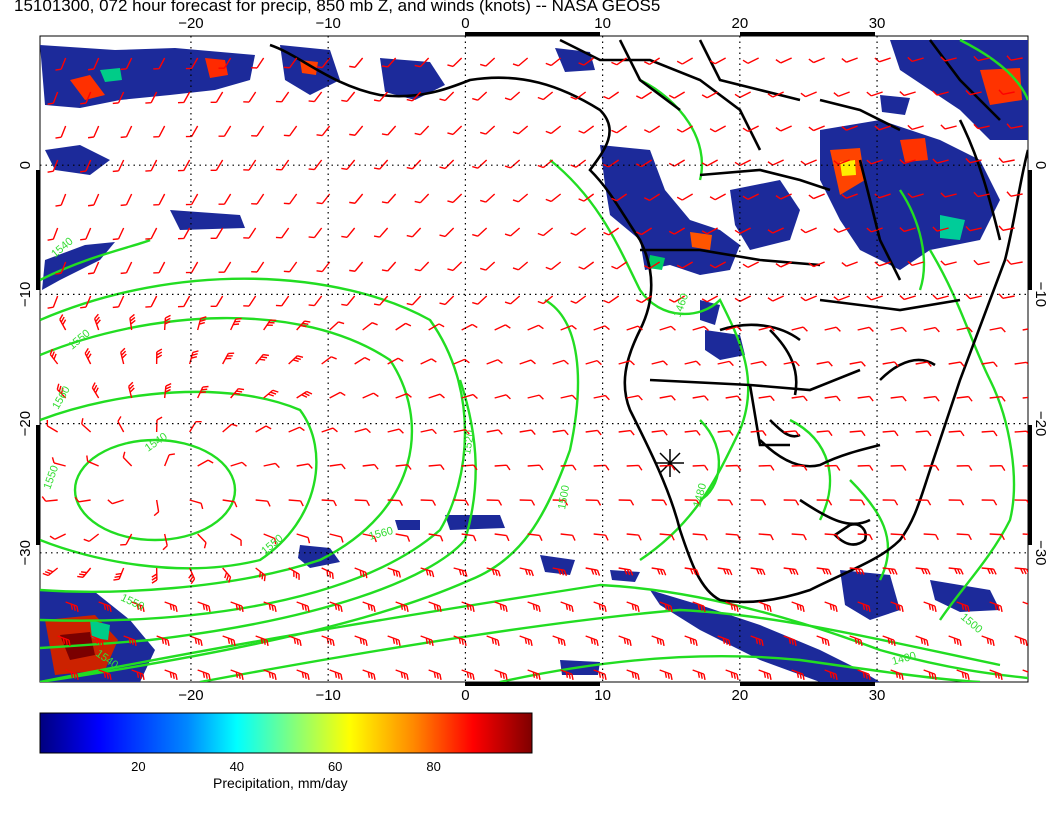 The height and width of the screenshot is (816, 1056). I want to click on axis-tick-label: 0, so click(465, 695).